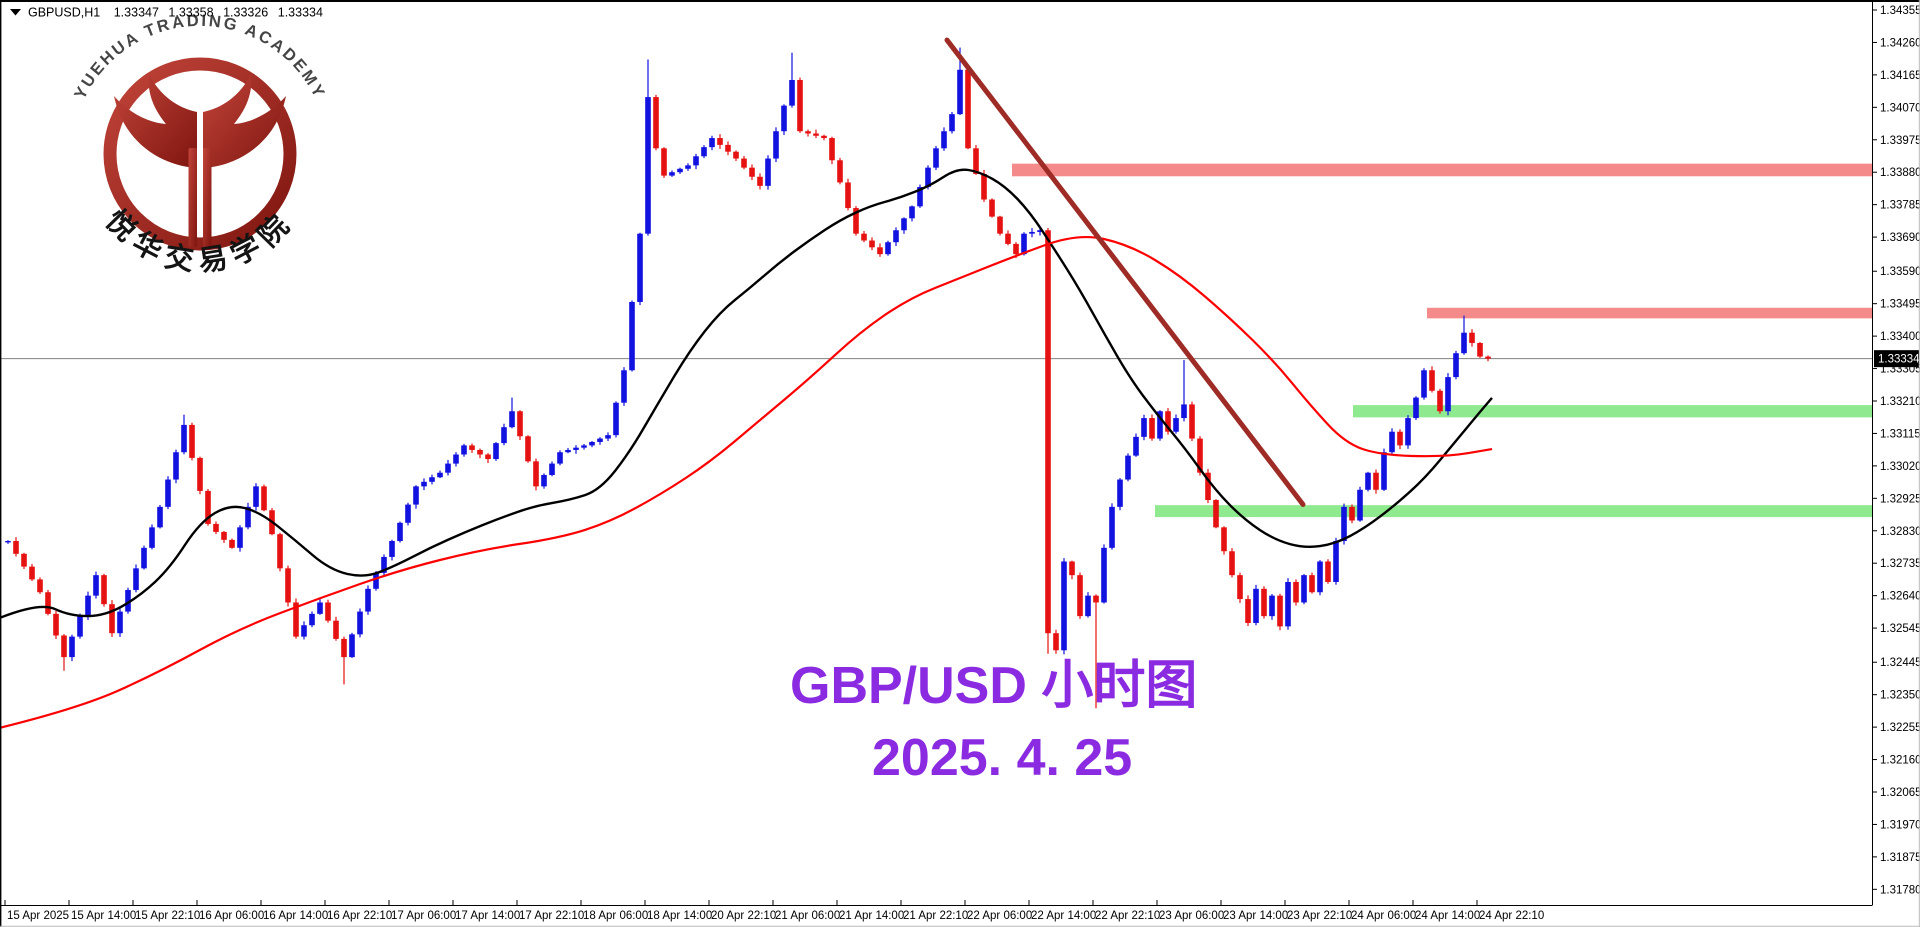 This screenshot has width=1920, height=927. Describe the element at coordinates (200, 154) in the screenshot. I see `logo-ring` at that location.